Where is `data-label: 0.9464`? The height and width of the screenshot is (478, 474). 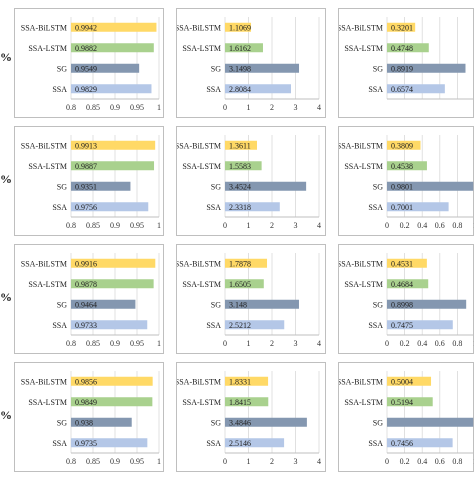 data-label: 0.9464 is located at coordinates (86, 304).